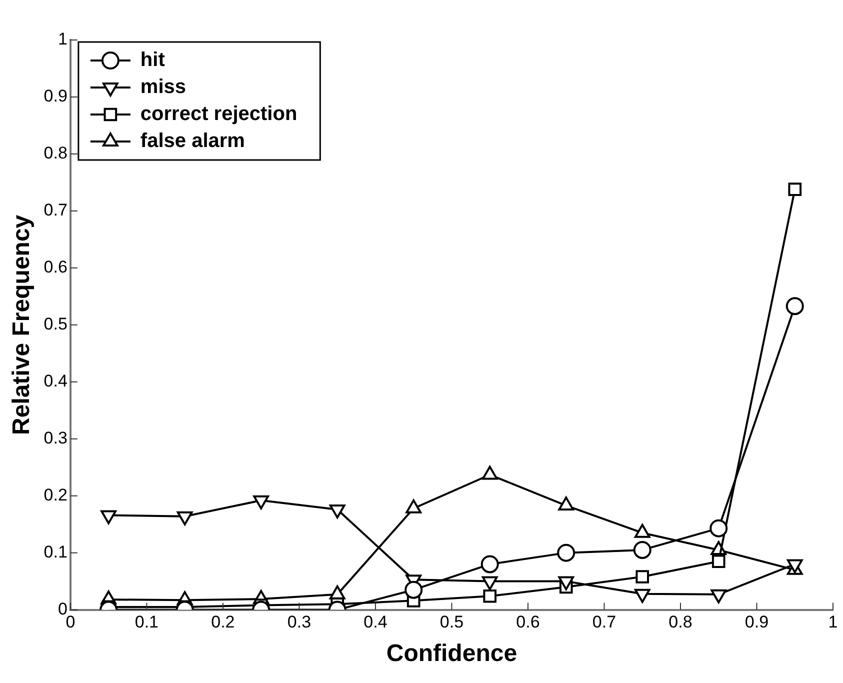 This screenshot has height=683, width=843. I want to click on y-tick-label: 0.3, so click(56, 438).